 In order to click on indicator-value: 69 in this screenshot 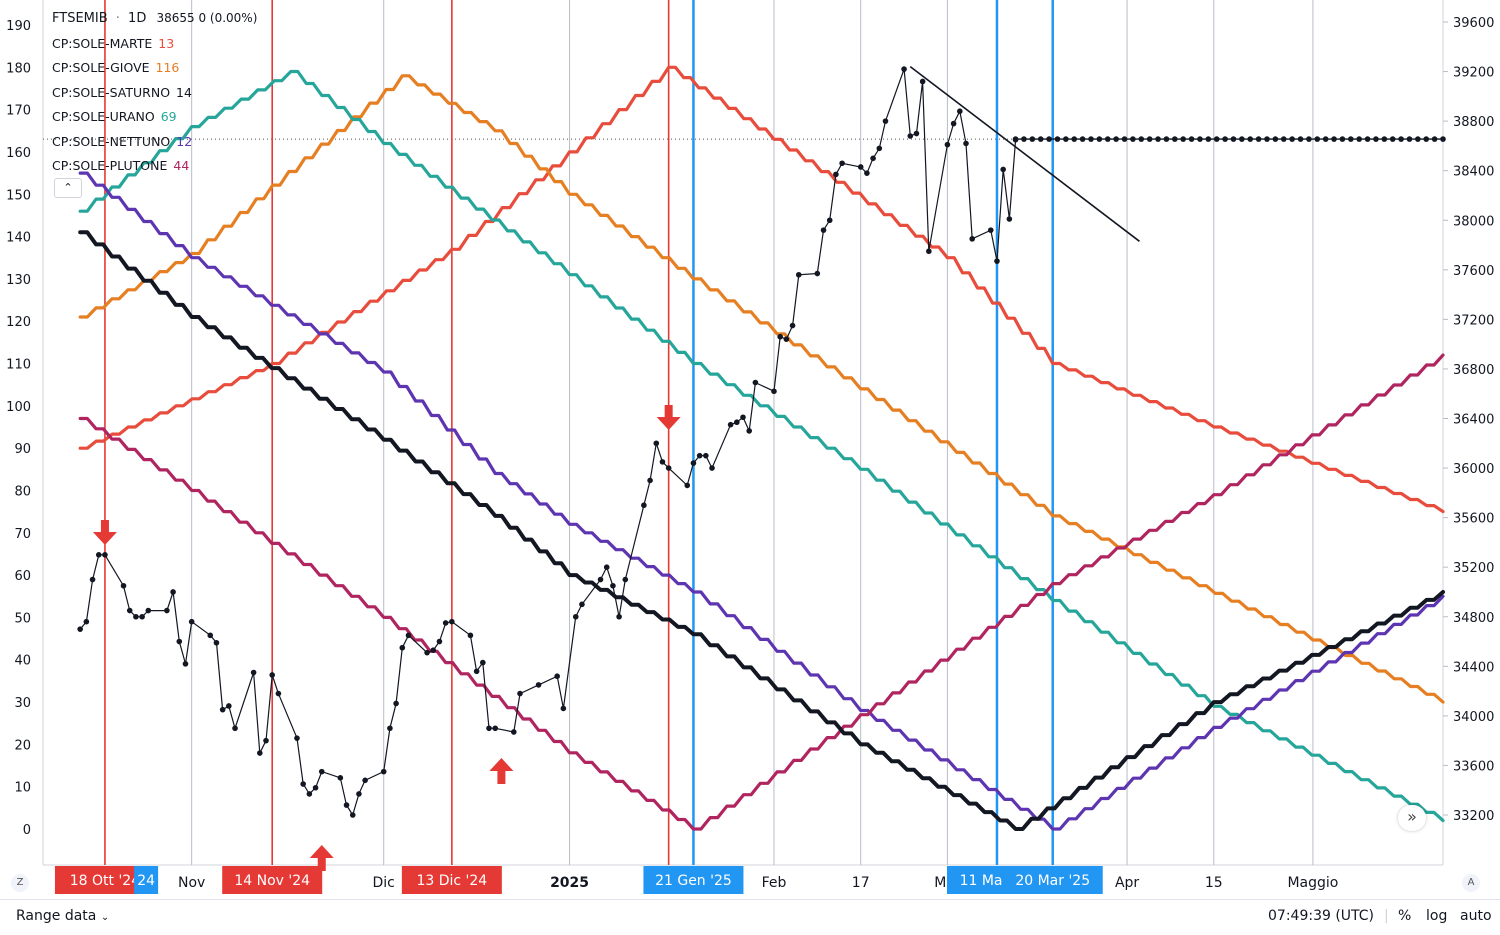, I will do `click(168, 116)`.